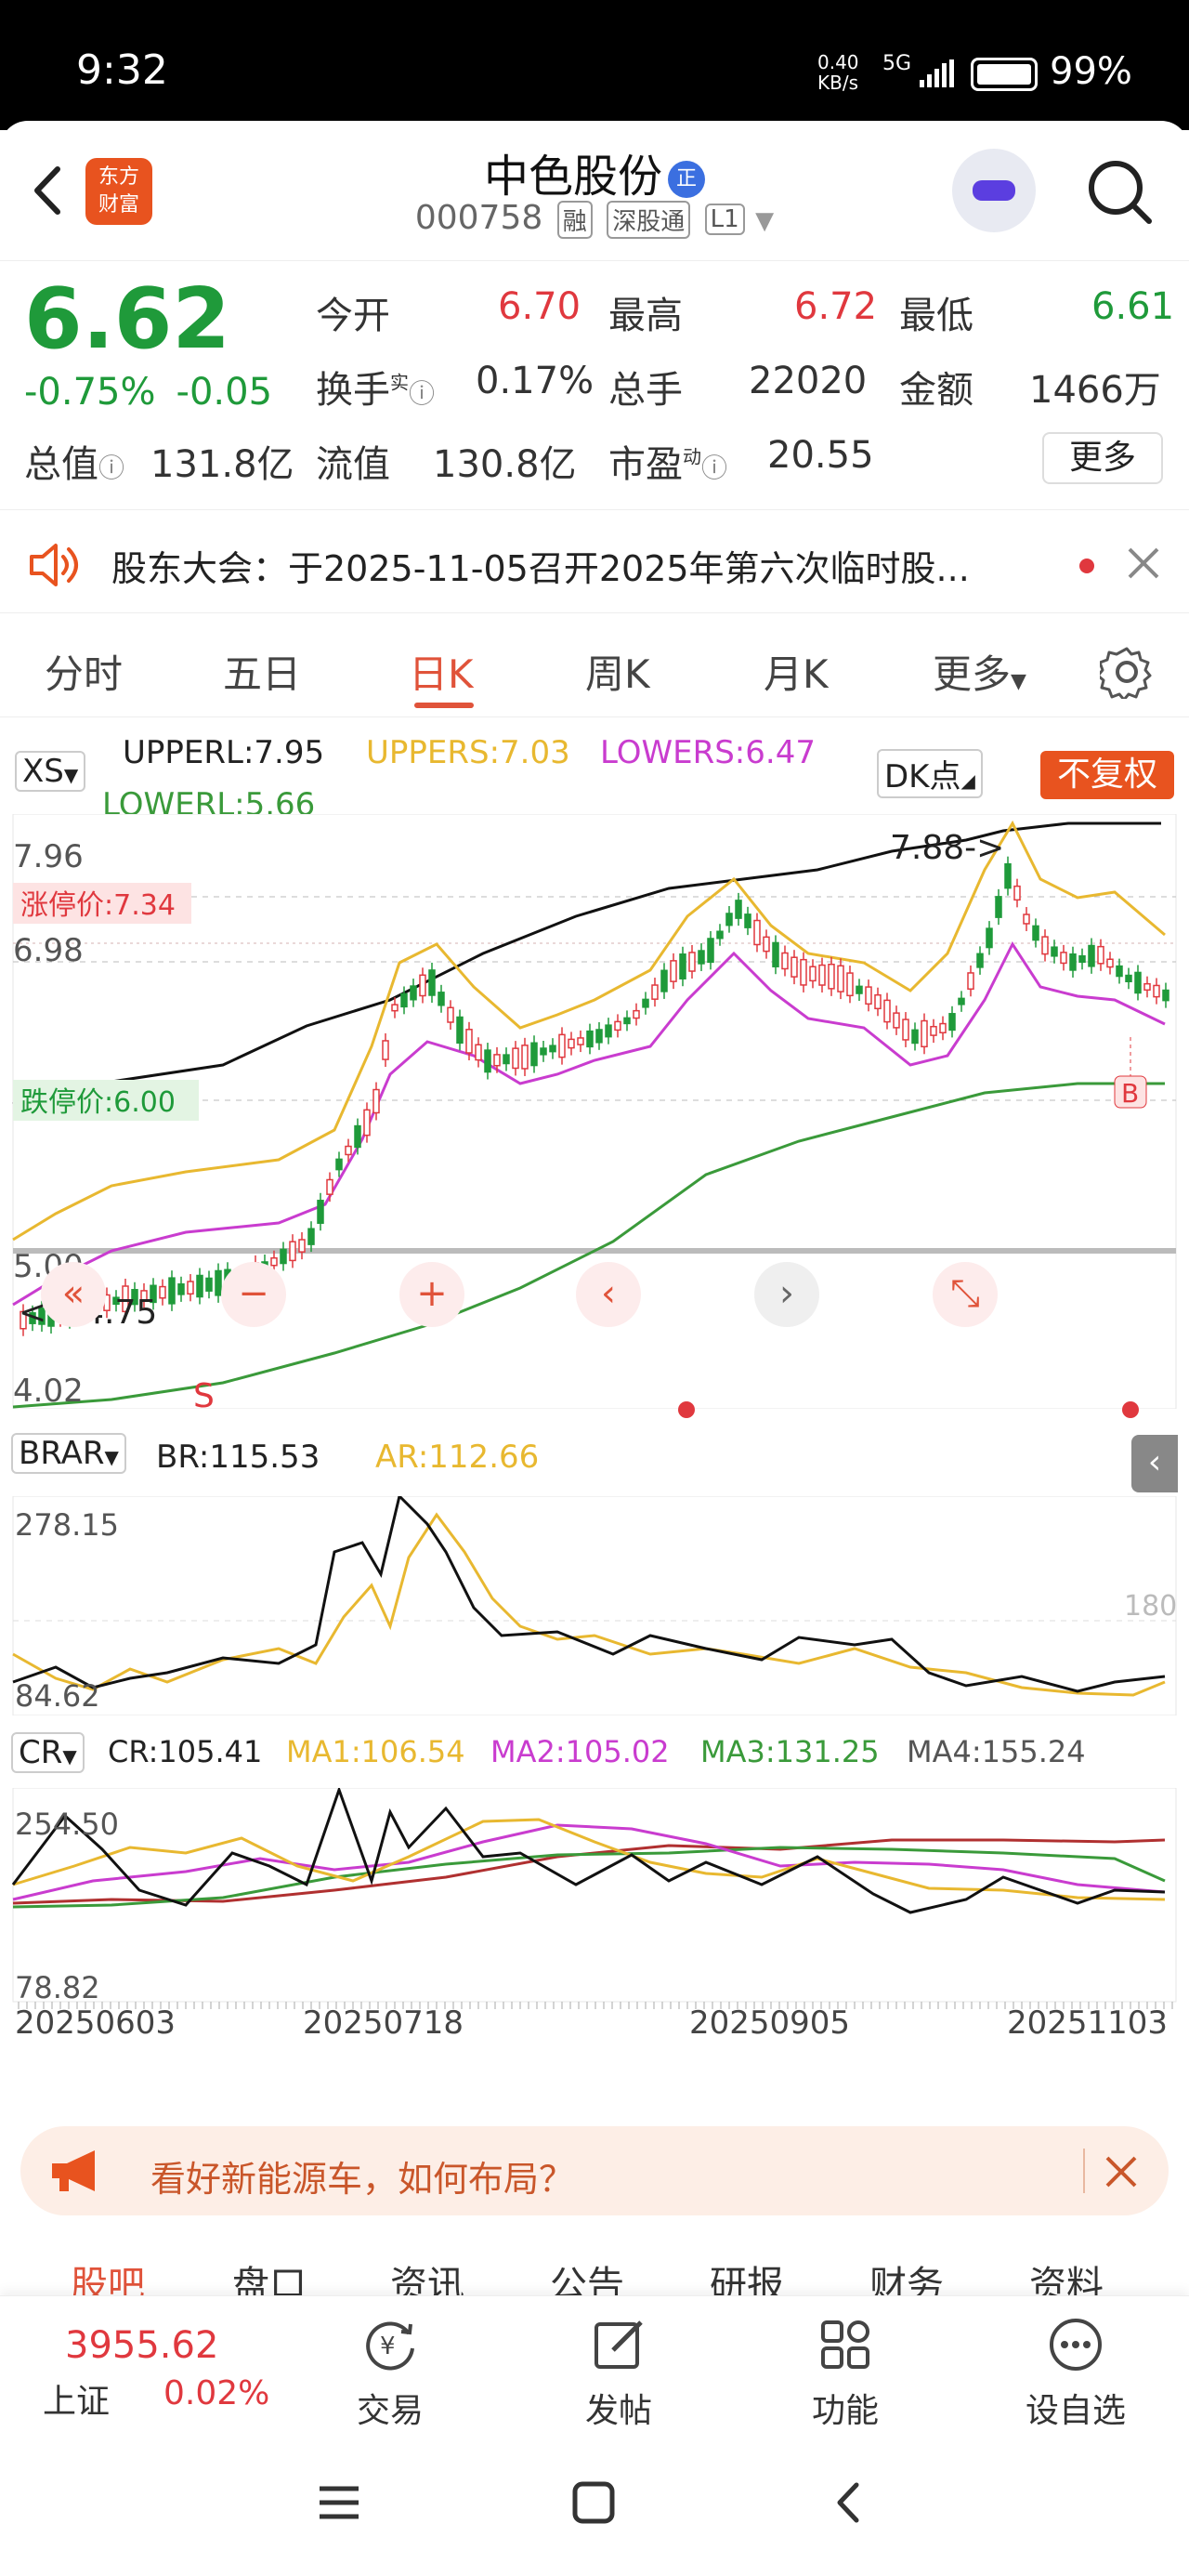 The image size is (1189, 2576). Describe the element at coordinates (936, 390) in the screenshot. I see `field-amount-label: 金额` at that location.